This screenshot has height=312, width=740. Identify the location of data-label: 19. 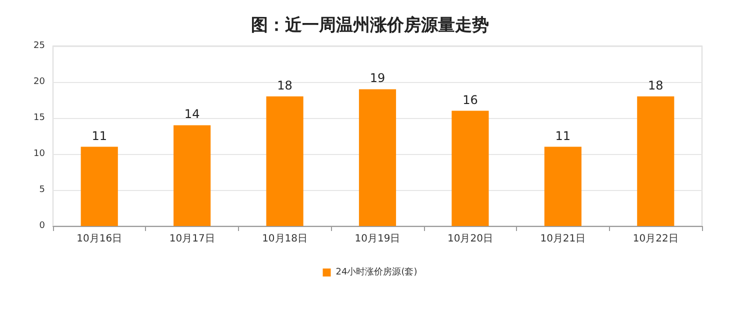
(378, 78).